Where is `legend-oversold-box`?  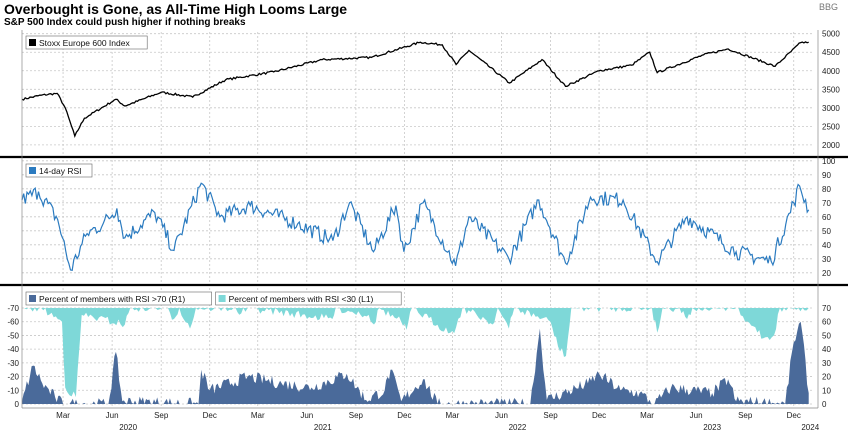
legend-oversold-box is located at coordinates (308, 298).